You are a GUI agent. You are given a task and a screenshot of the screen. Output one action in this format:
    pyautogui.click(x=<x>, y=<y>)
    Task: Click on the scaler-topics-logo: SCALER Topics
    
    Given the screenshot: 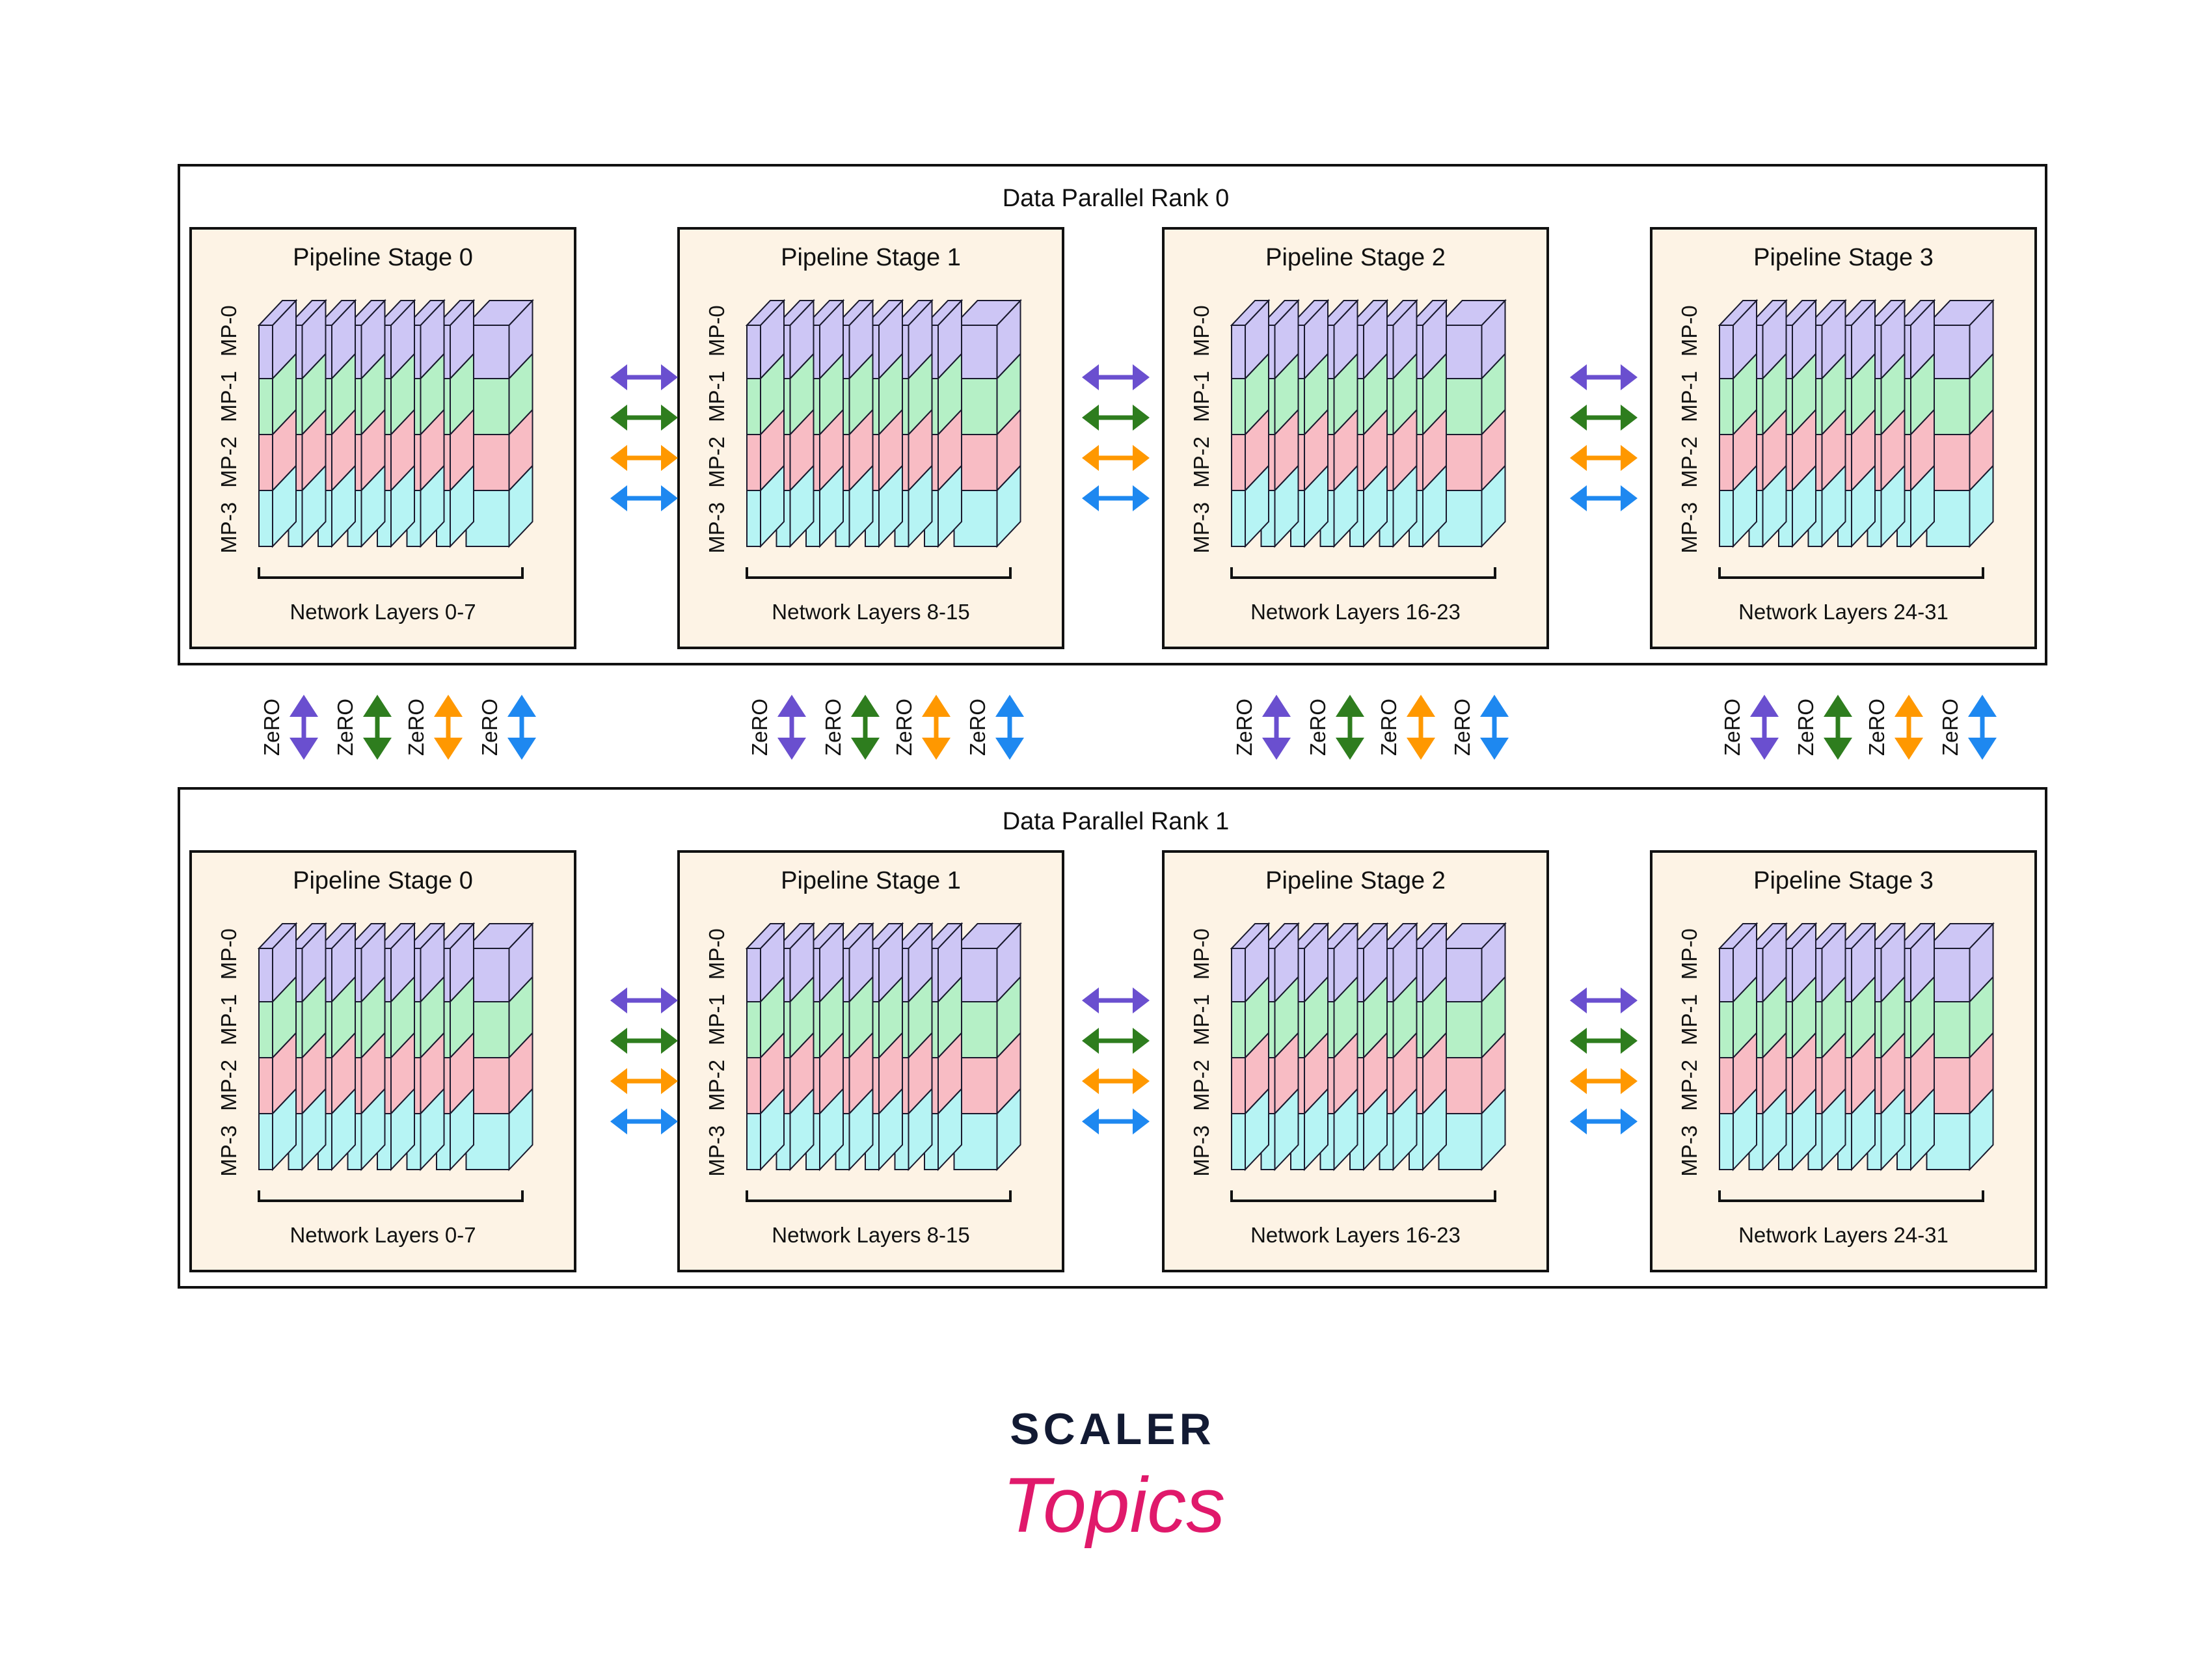 What is the action you would take?
    pyautogui.click(x=1114, y=1476)
    